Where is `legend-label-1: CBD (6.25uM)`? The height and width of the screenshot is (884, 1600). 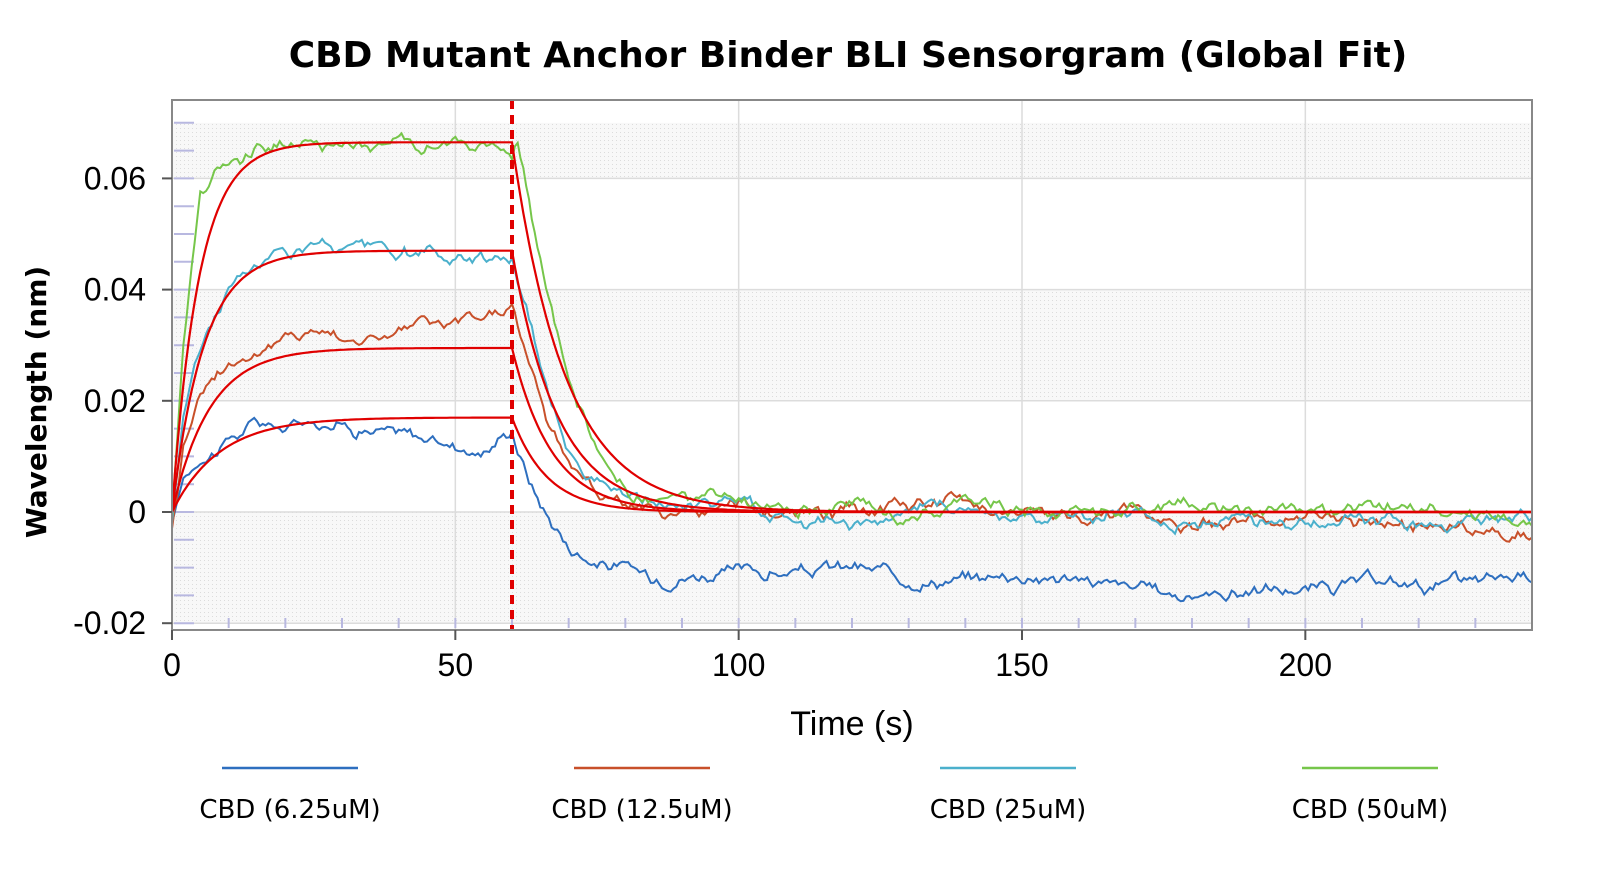 legend-label-1: CBD (6.25uM) is located at coordinates (289, 810).